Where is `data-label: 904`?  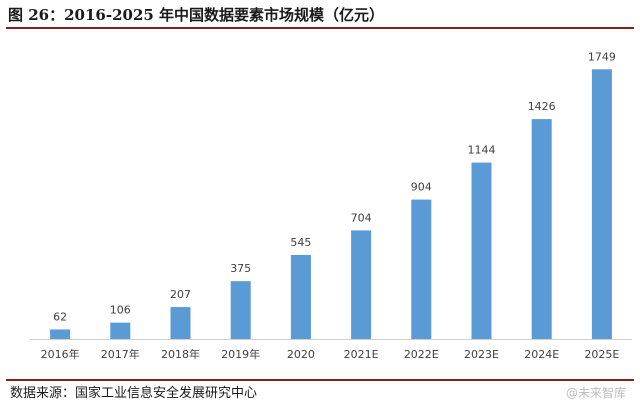 data-label: 904 is located at coordinates (421, 187).